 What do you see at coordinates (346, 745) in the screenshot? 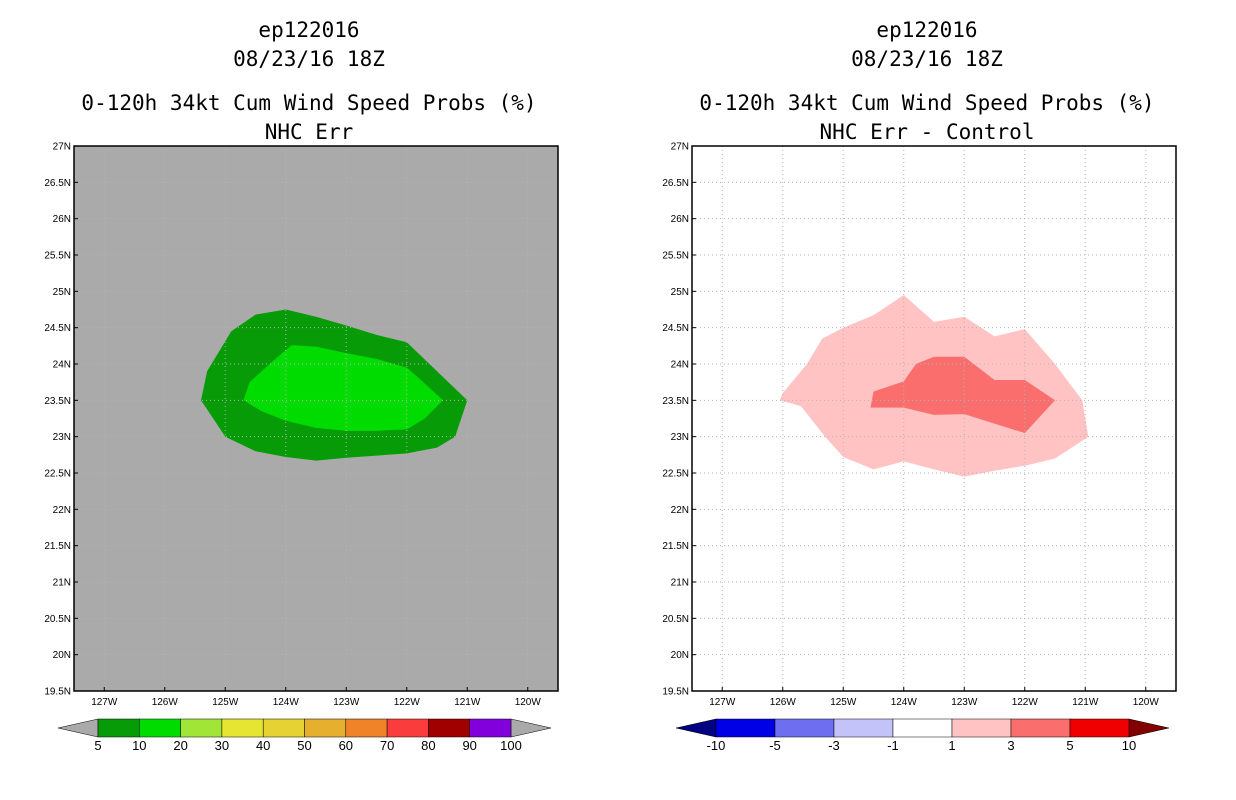
I see `colorbar-label: 60` at bounding box center [346, 745].